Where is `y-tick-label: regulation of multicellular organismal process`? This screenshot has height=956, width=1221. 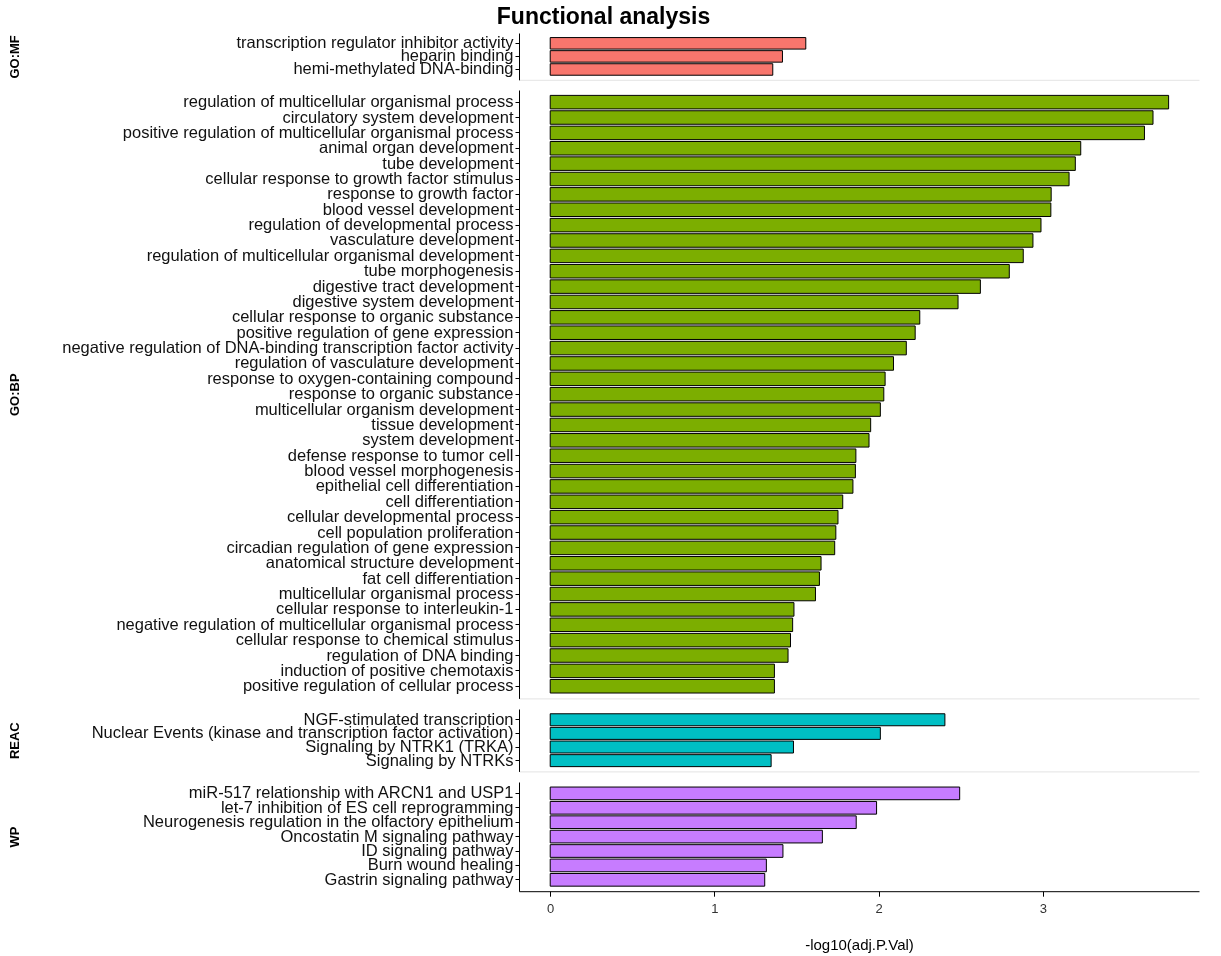 y-tick-label: regulation of multicellular organismal process is located at coordinates (348, 101).